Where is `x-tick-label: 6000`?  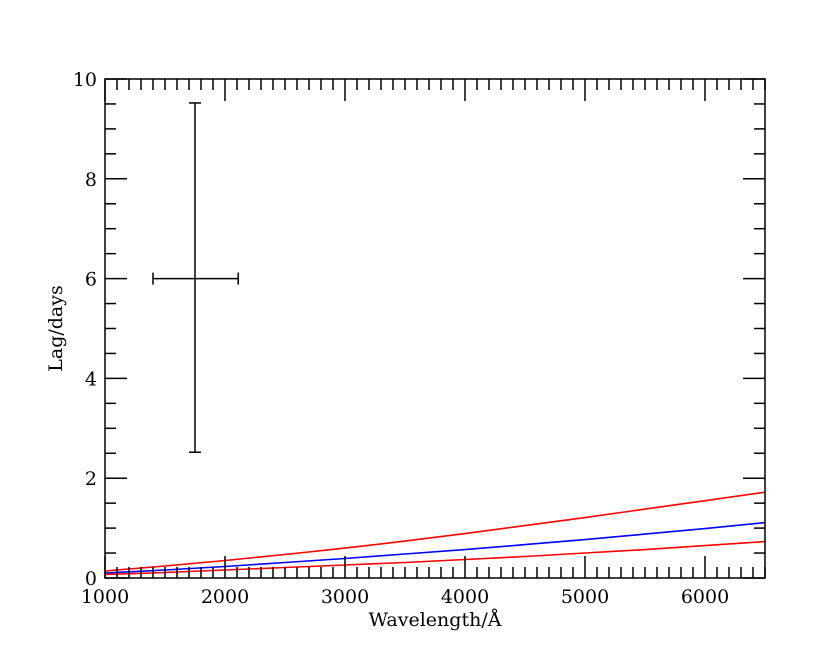 x-tick-label: 6000 is located at coordinates (705, 597).